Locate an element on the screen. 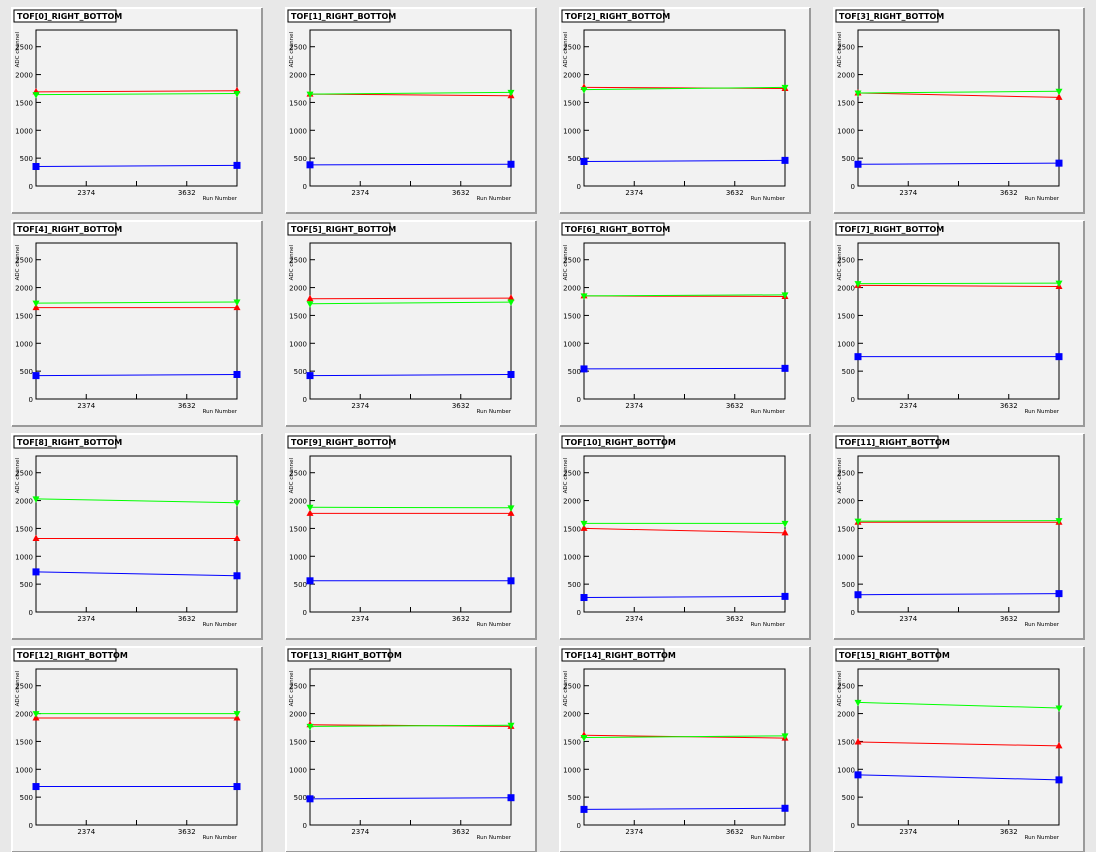 The image size is (1096, 852). pad-bevel-dark is located at coordinates (411, 324).